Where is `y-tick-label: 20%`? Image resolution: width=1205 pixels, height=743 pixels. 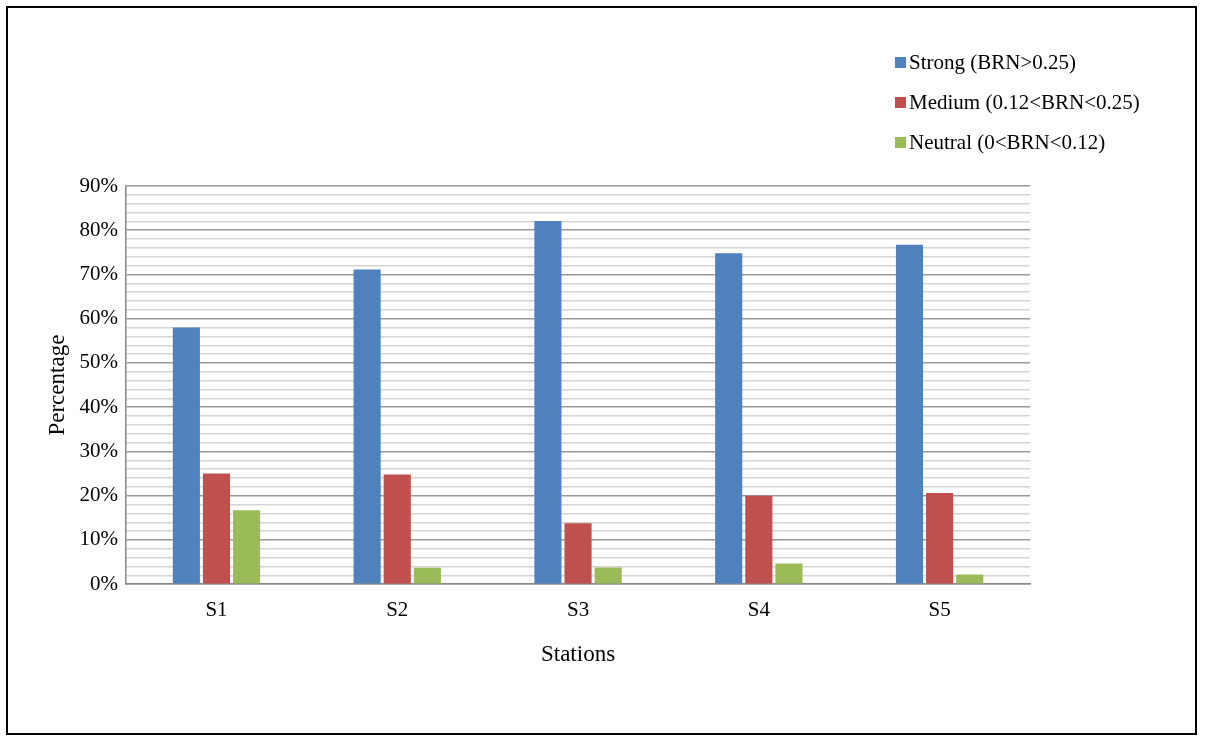
y-tick-label: 20% is located at coordinates (99, 494).